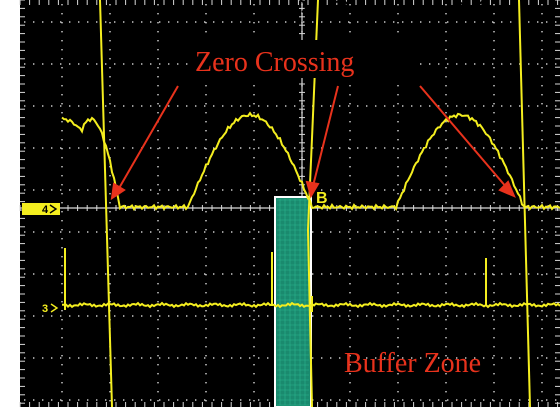 The width and height of the screenshot is (560, 407). I want to click on channel-3-spikes, so click(275, 280).